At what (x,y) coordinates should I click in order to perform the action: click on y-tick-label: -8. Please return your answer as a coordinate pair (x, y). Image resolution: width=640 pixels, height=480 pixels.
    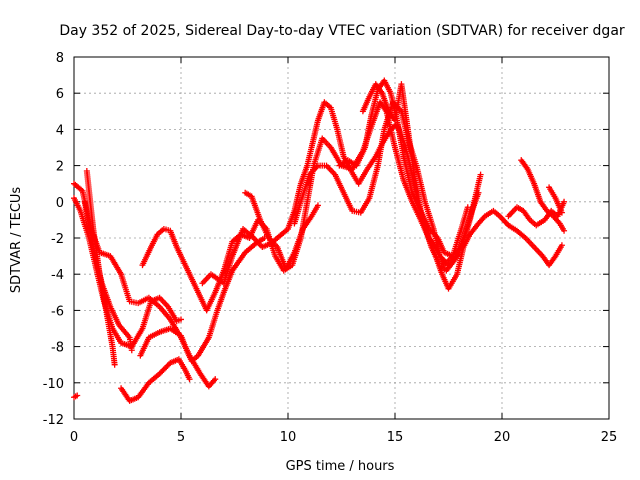
    Looking at the image, I should click on (57, 348).